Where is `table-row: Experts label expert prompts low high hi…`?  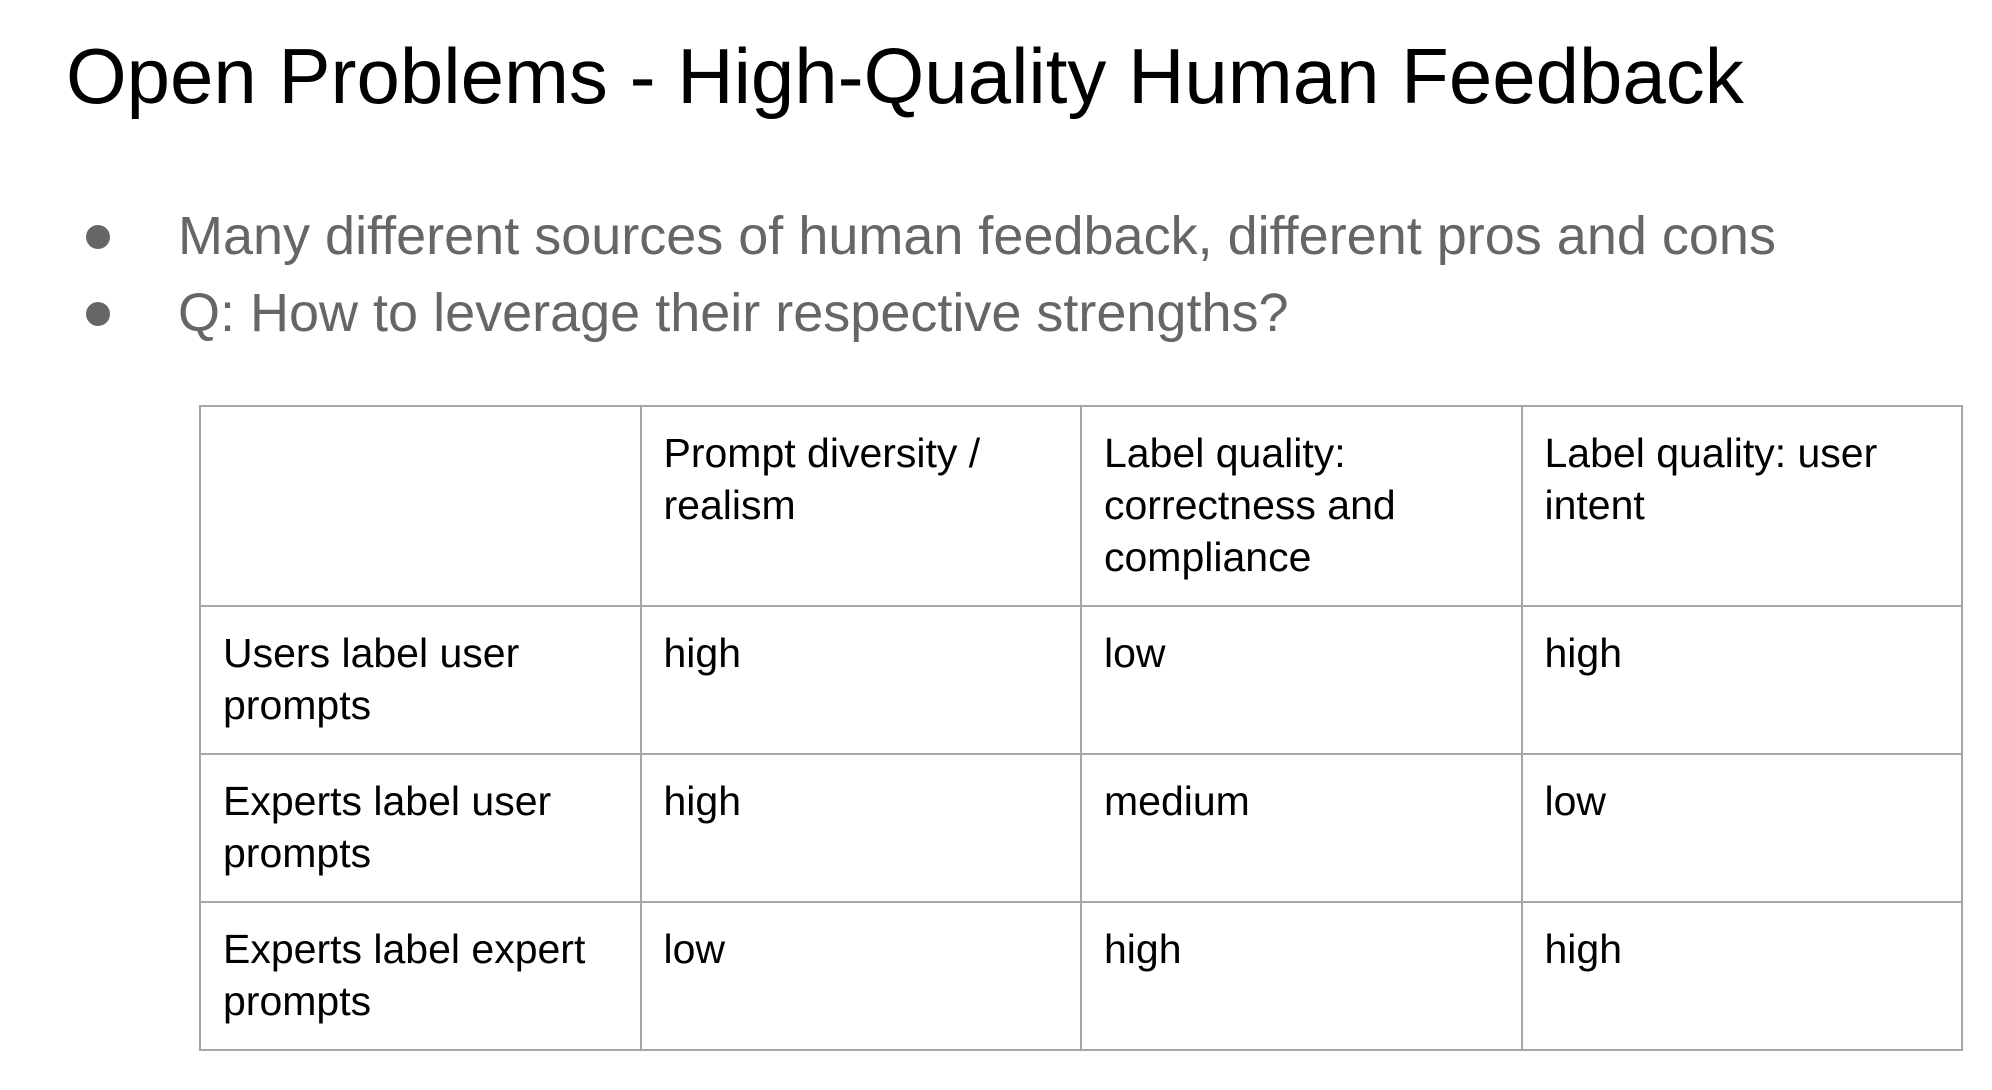
table-row: Experts label expert prompts low high hi… is located at coordinates (1081, 976).